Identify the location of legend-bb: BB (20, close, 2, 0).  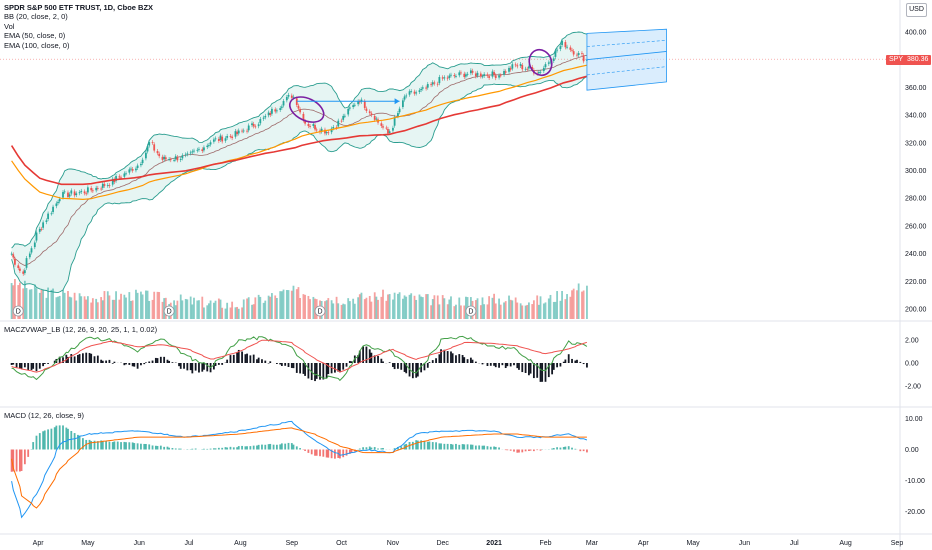
(36, 17).